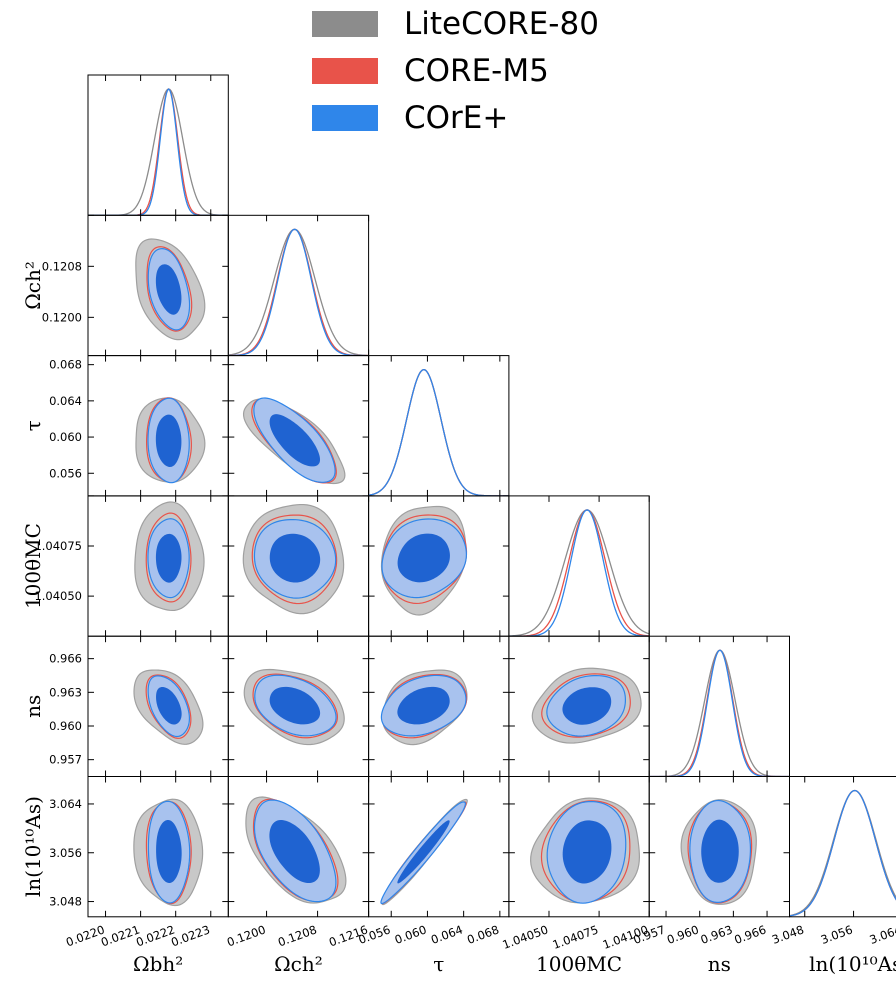 This screenshot has height=981, width=896. Describe the element at coordinates (297, 935) in the screenshot. I see `x-tick-label: 0.1208` at that location.